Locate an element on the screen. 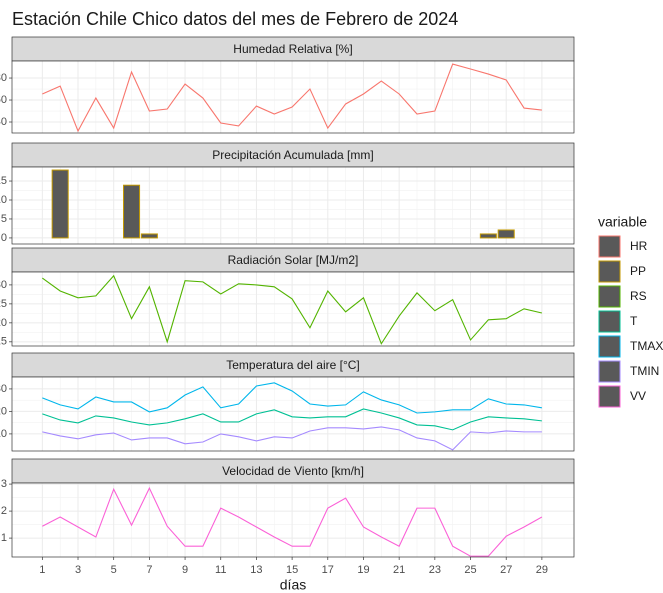 The width and height of the screenshot is (663, 593). strip-label: Velocidad de Viento [km/h] is located at coordinates (293, 471).